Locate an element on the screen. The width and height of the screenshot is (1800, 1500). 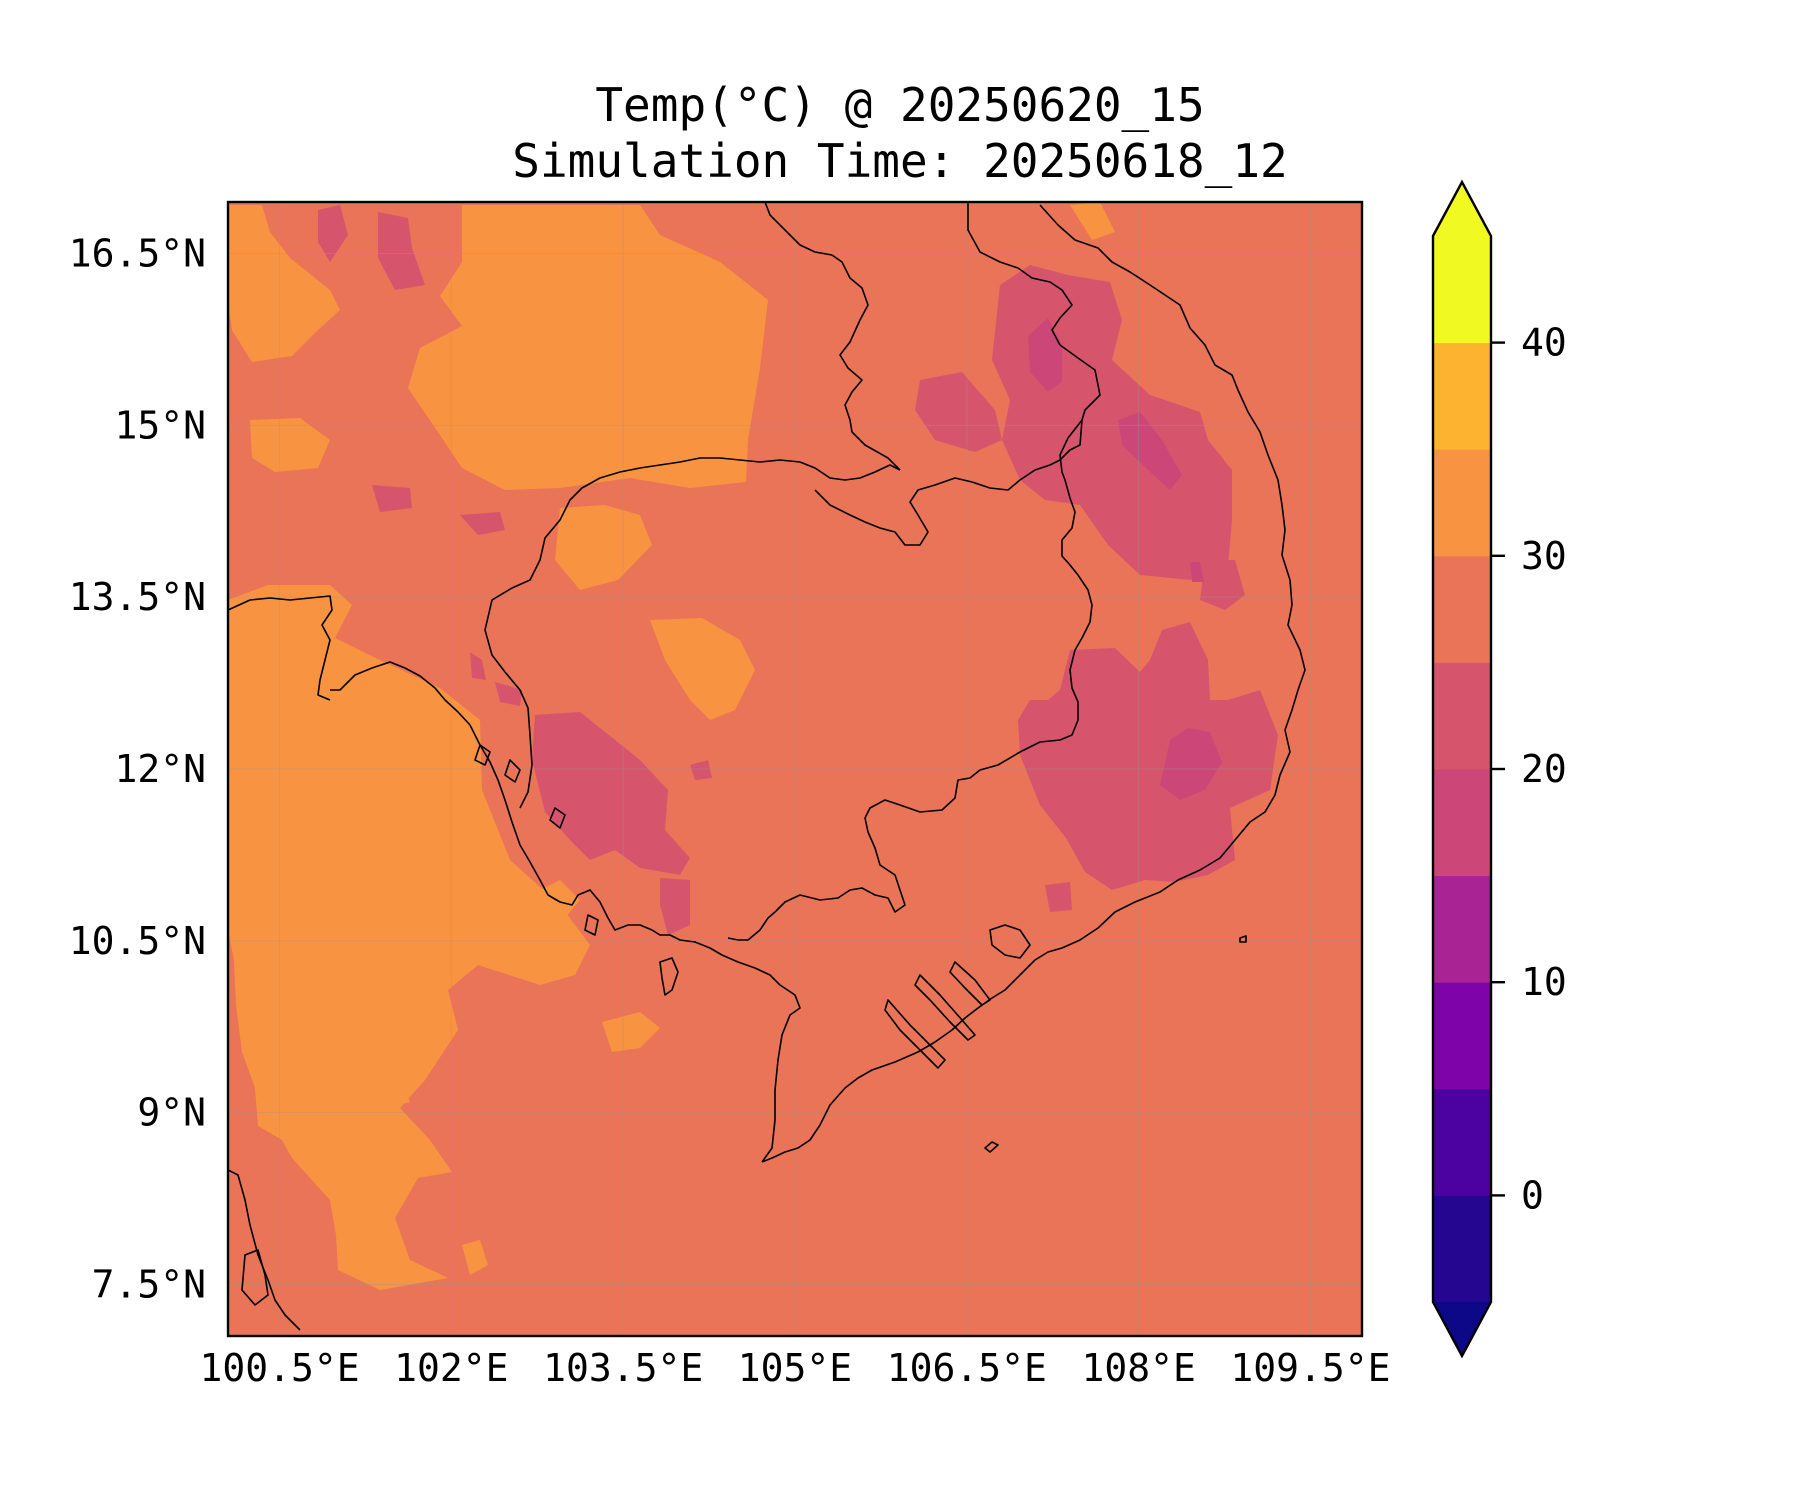
latitude-axis: 7.5°N 9°N 10.5°N 12°N 13.5°N 15°N 16.5°N is located at coordinates (137, 769).